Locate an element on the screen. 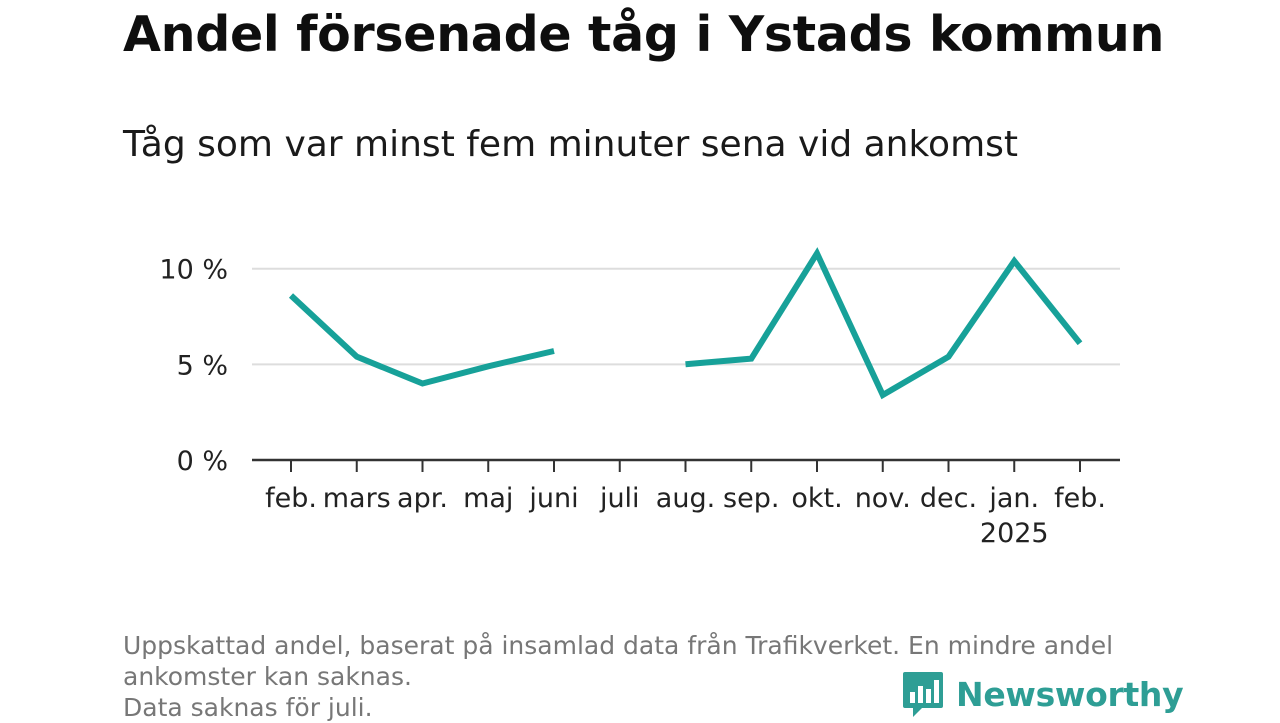 This screenshot has height=723, width=1280. series-lines is located at coordinates (685, 323).